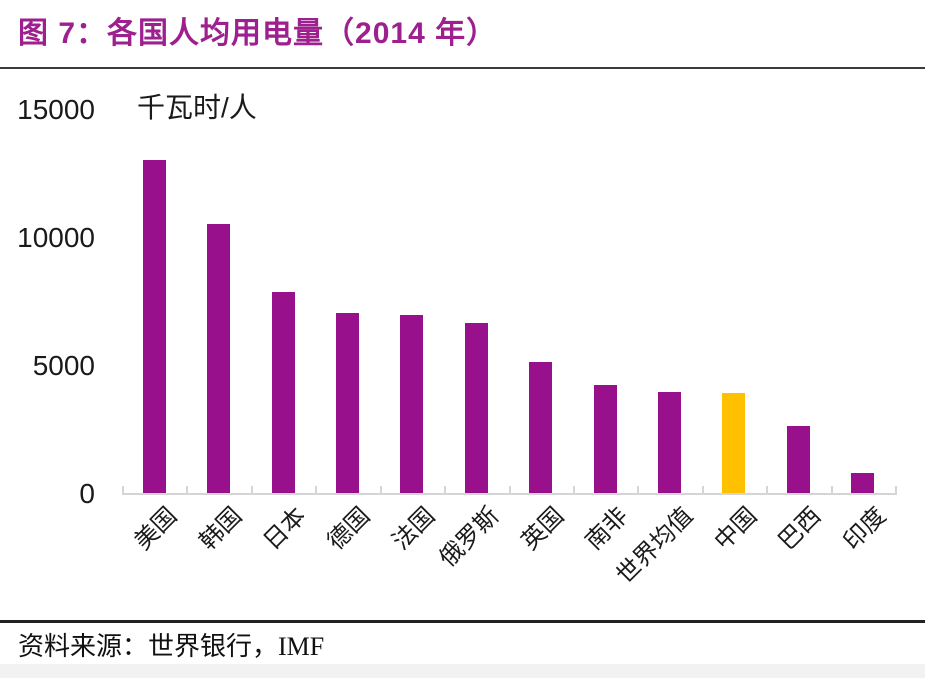  Describe the element at coordinates (285, 529) in the screenshot. I see `x-label-japan: 日本` at that location.